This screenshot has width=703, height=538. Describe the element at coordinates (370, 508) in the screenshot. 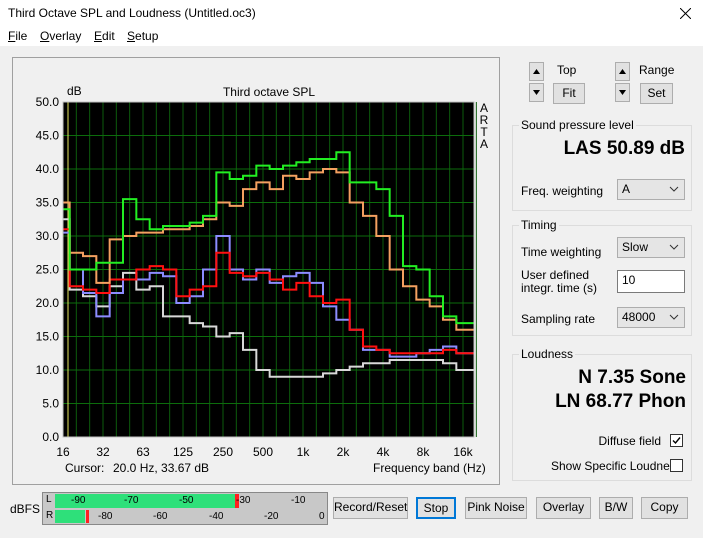

I see `record-button: Record/Reset` at that location.